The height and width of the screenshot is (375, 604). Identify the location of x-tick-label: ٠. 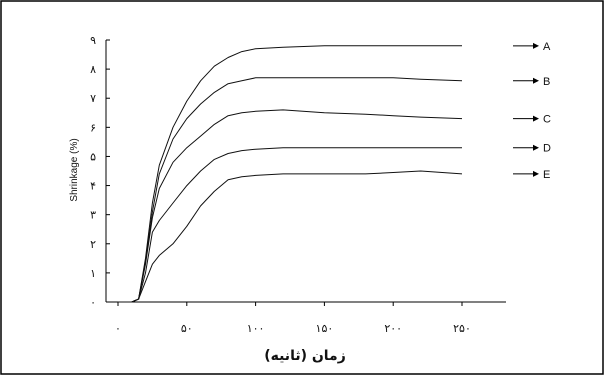
(118, 328).